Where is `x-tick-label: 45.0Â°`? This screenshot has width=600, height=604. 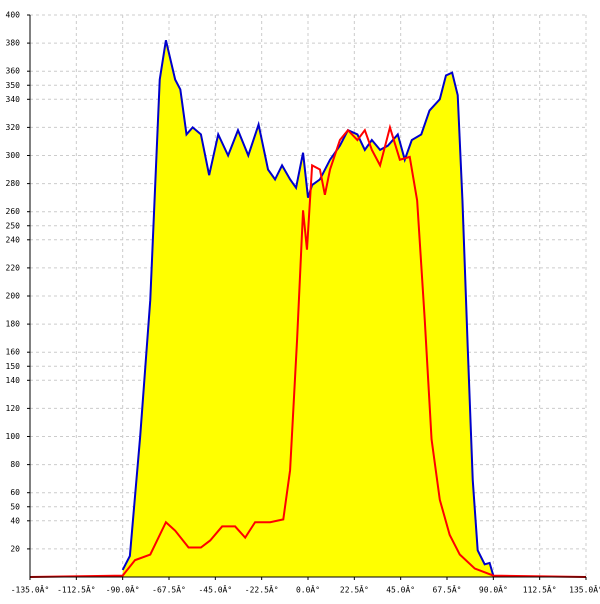 x-tick-label: 45.0Â° is located at coordinates (400, 589).